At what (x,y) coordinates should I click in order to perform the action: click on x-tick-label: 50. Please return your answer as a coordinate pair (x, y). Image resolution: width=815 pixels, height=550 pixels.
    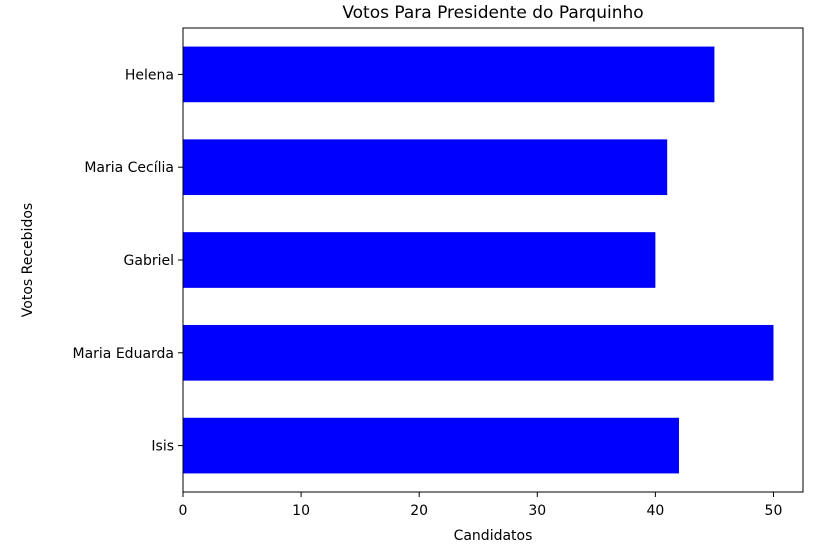
    Looking at the image, I should click on (774, 511).